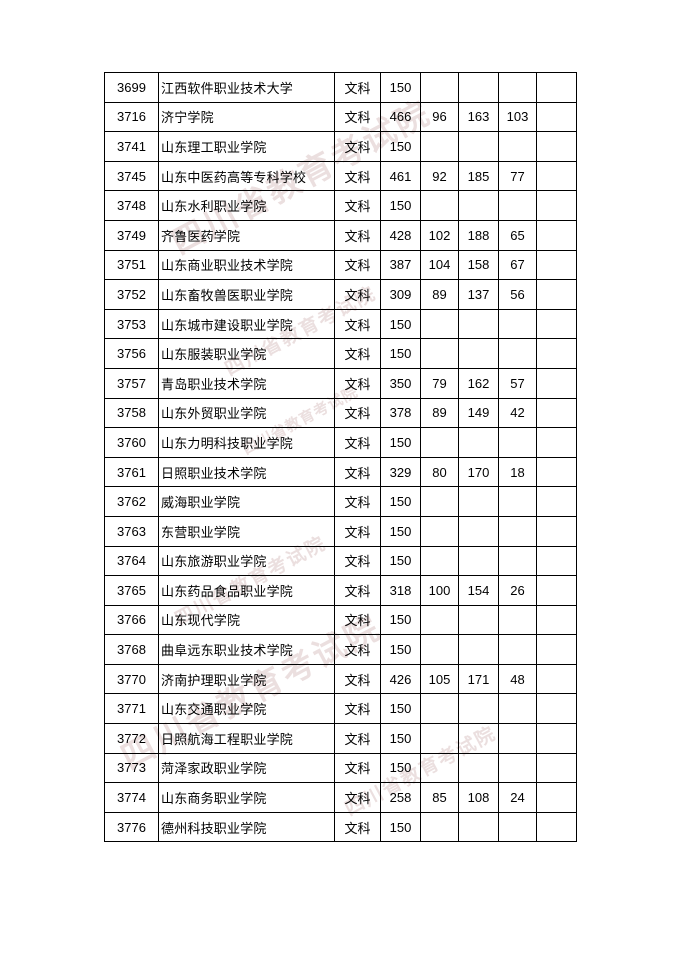 The image size is (680, 961). I want to click on cell-code: 3773, so click(131, 768).